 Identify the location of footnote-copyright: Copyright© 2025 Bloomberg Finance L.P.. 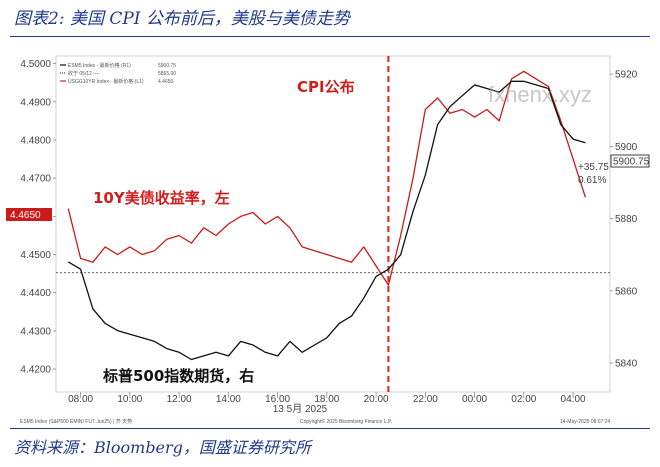
(346, 421).